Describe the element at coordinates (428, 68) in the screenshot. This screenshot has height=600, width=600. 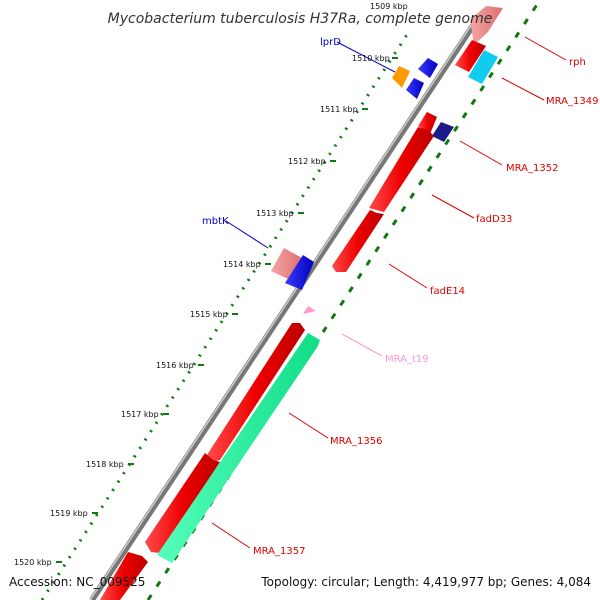
I see `gene-lprD-b` at that location.